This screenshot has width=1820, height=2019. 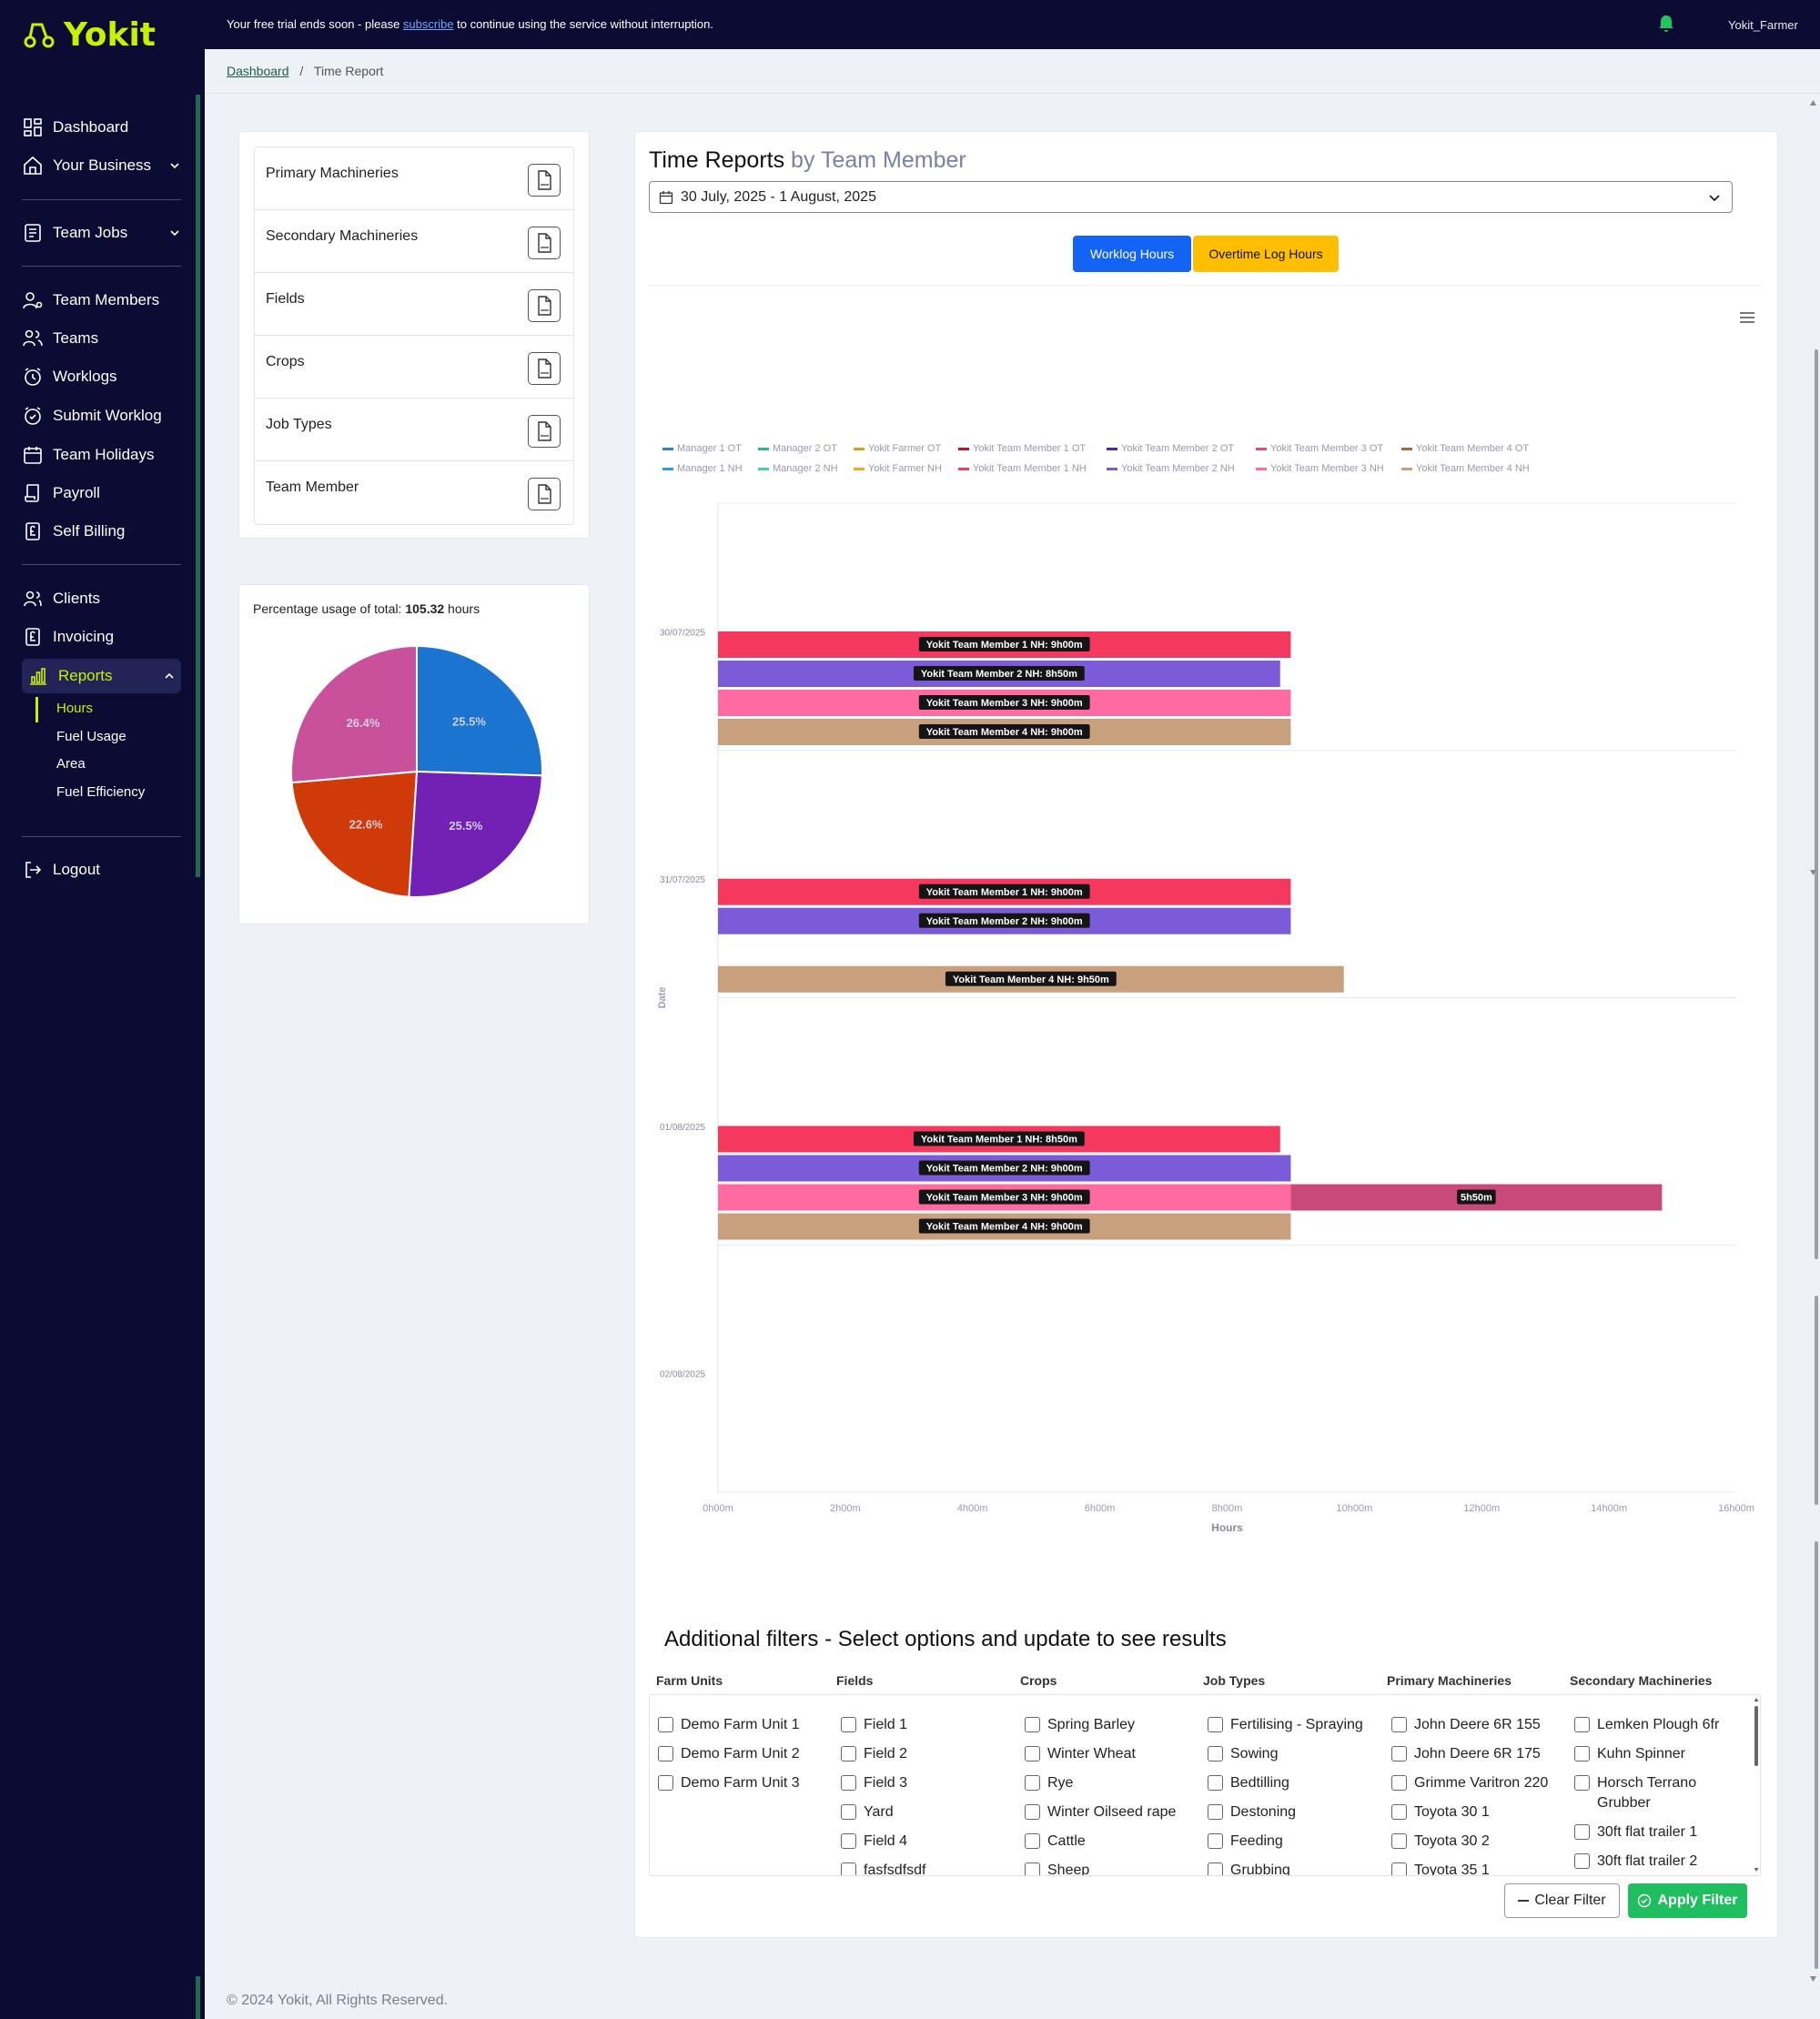 What do you see at coordinates (1661, 1754) in the screenshot?
I see `filter-checkbox: Kuhn Spinner` at bounding box center [1661, 1754].